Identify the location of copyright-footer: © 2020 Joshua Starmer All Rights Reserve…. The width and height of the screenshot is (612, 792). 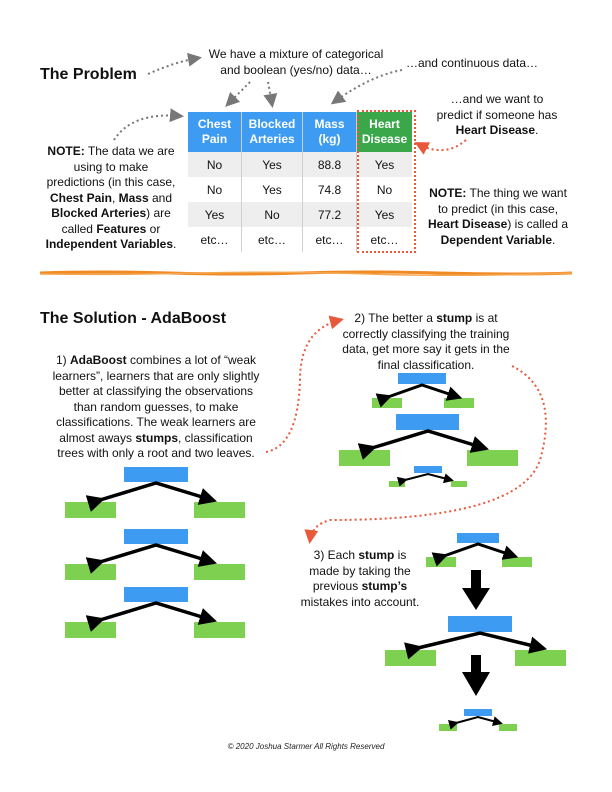
(306, 746).